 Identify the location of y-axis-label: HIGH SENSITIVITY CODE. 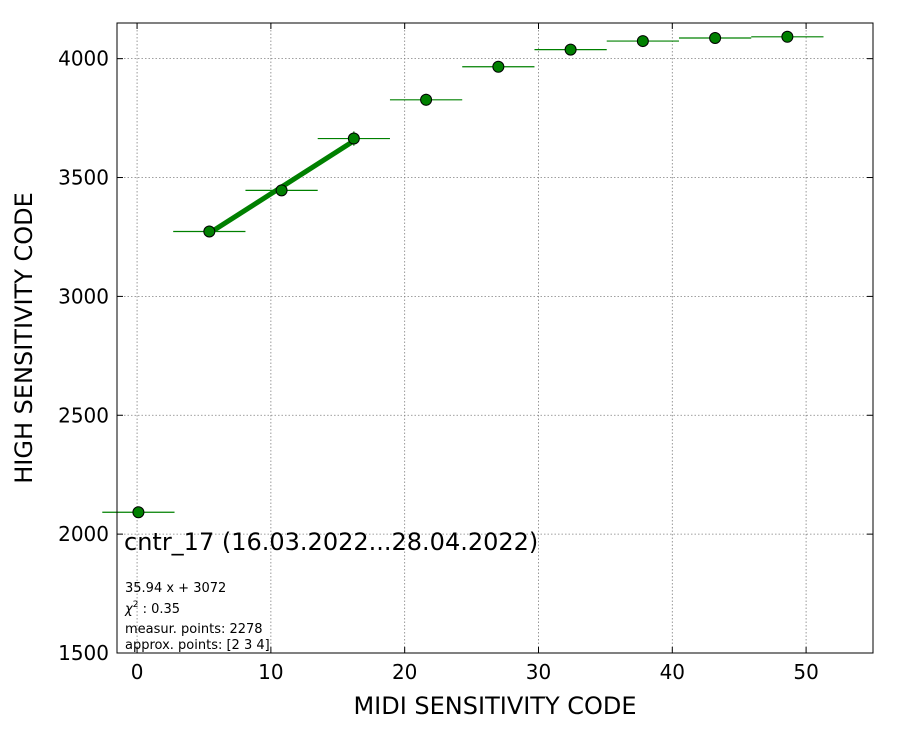
(24, 338).